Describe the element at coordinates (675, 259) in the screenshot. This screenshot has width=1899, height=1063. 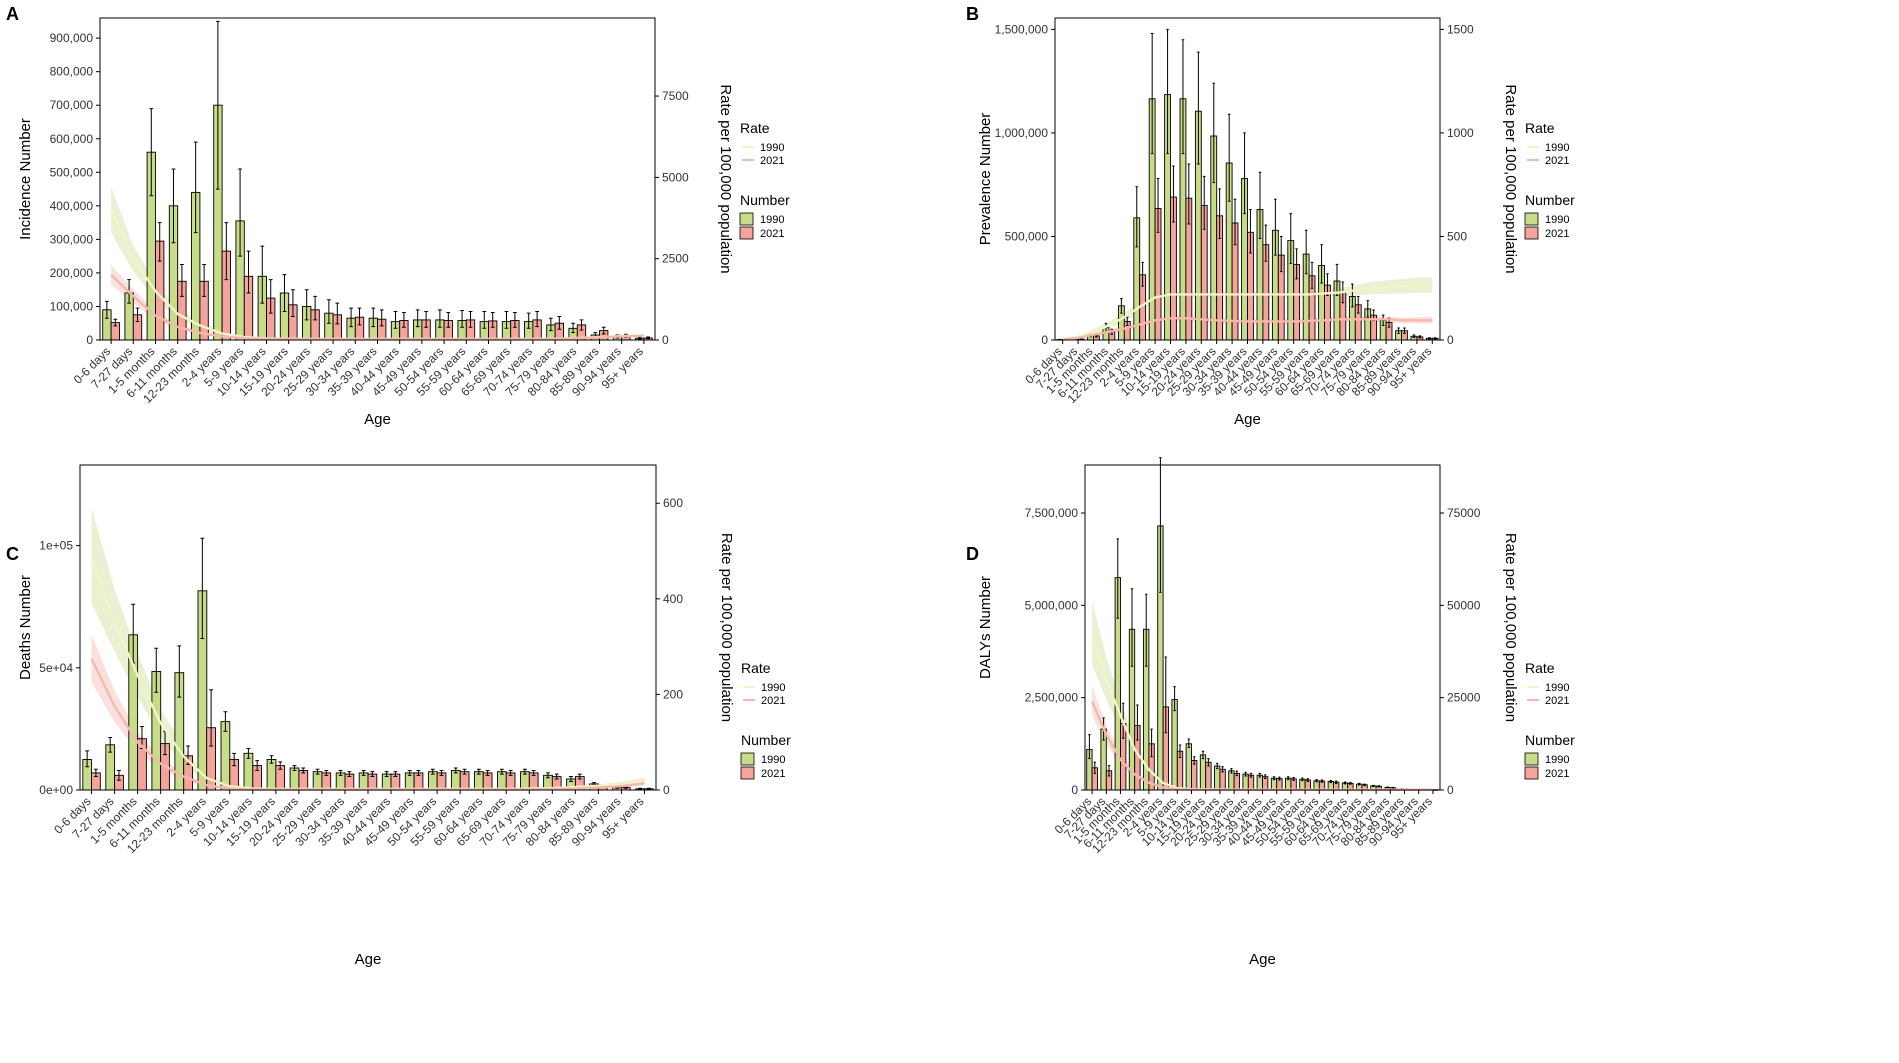
I see `y2-tick-label: 2500` at that location.